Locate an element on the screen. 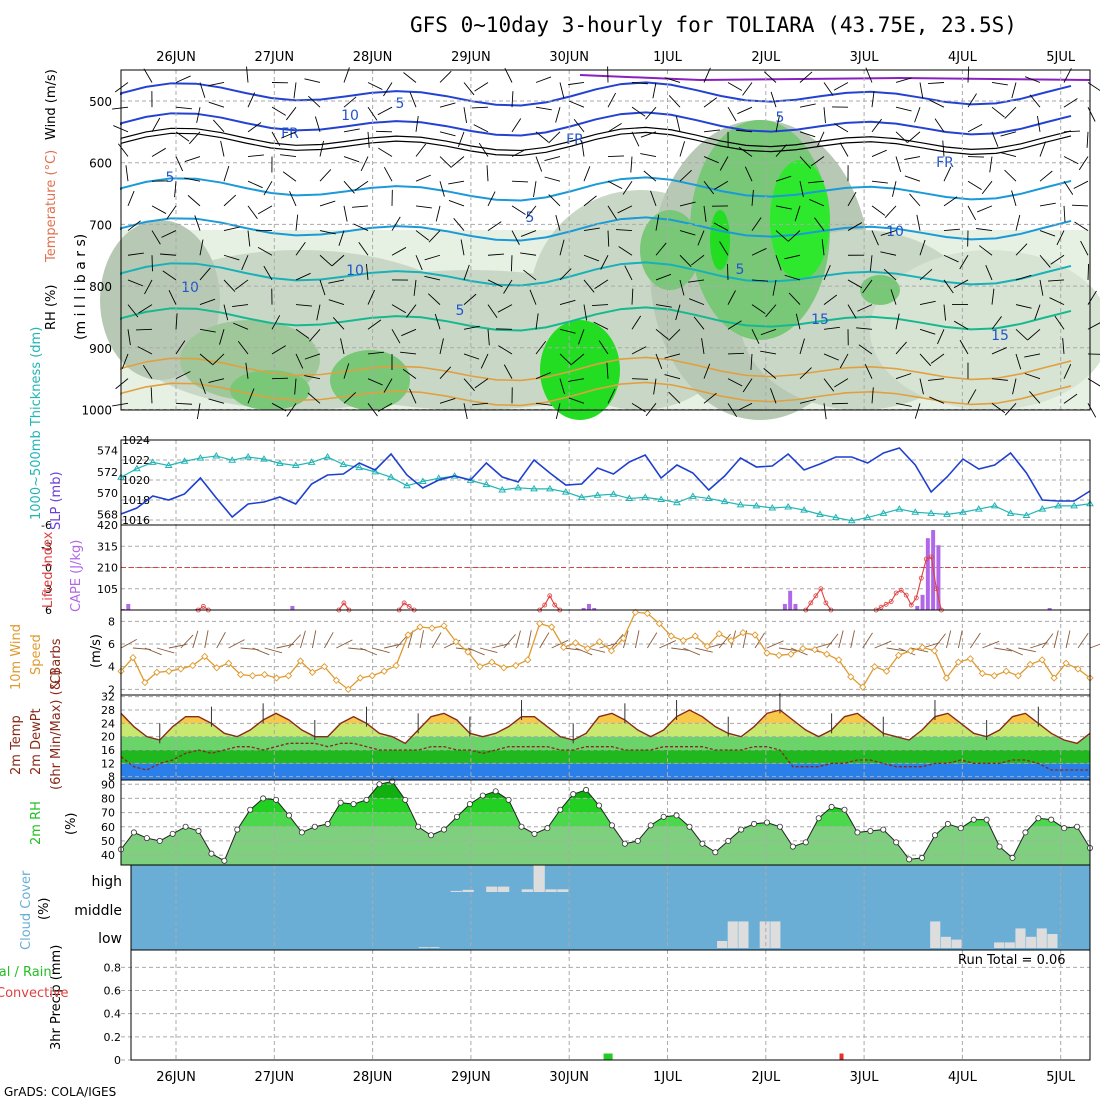 This screenshot has width=1100, height=1100. contour-label: FR is located at coordinates (945, 163).